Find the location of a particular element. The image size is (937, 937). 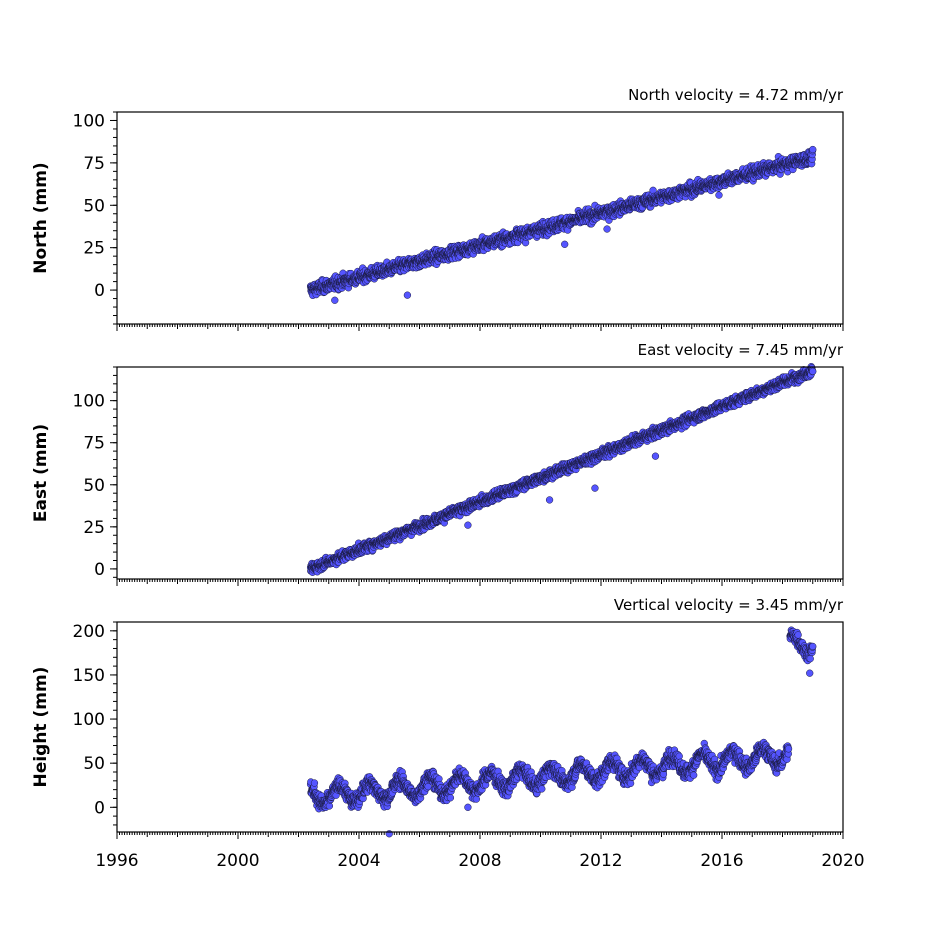

east-axis-title: East (mm) is located at coordinates (41, 473).